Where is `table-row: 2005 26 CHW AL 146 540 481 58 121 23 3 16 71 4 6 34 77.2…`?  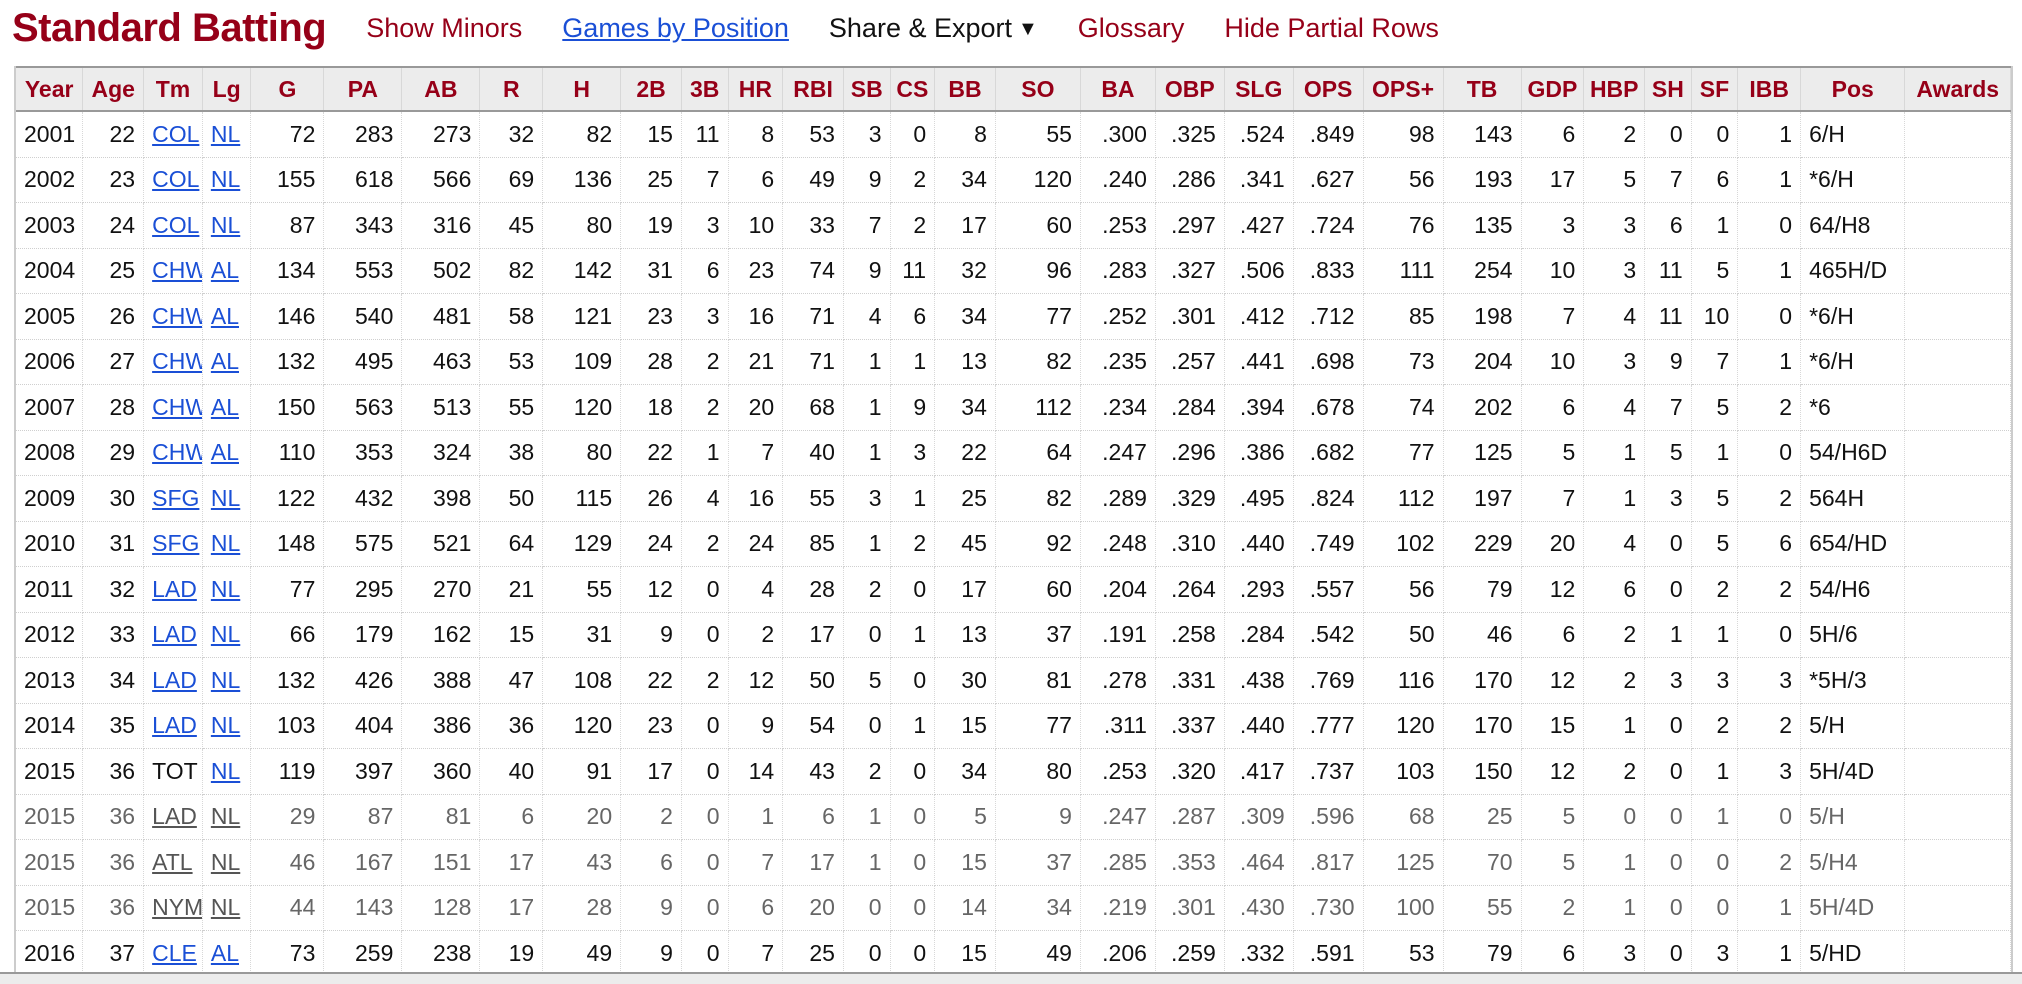 table-row: 2005 26 CHW AL 146 540 481 58 121 23 3 16 71 4 6 34 77.2… is located at coordinates (1013, 316).